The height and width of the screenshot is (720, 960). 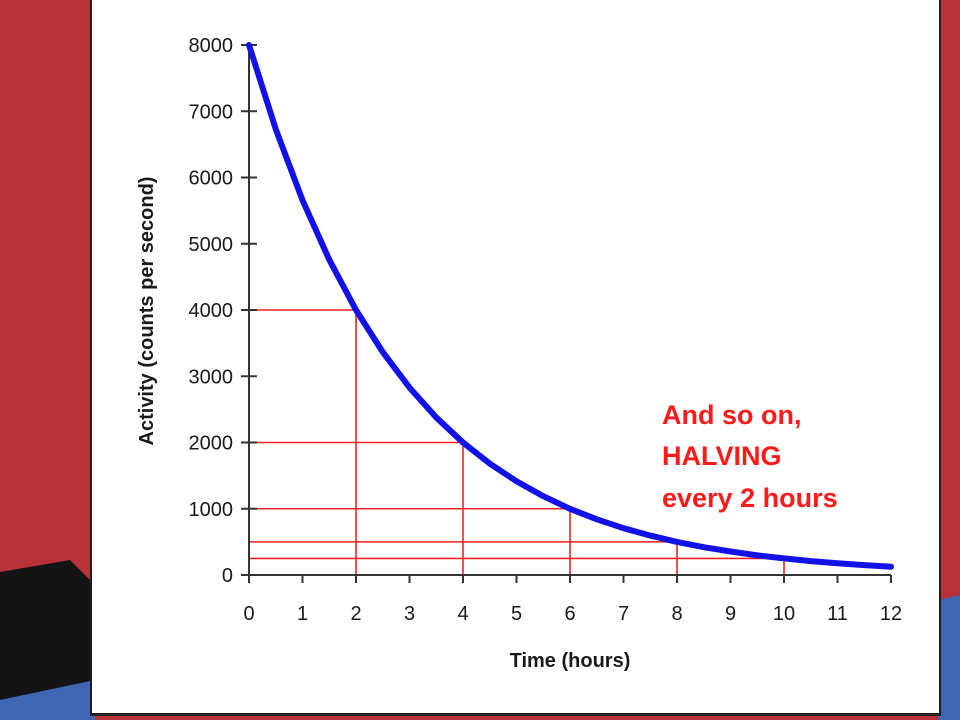 I want to click on slide-blue-swoosh-right, so click(x=949, y=657).